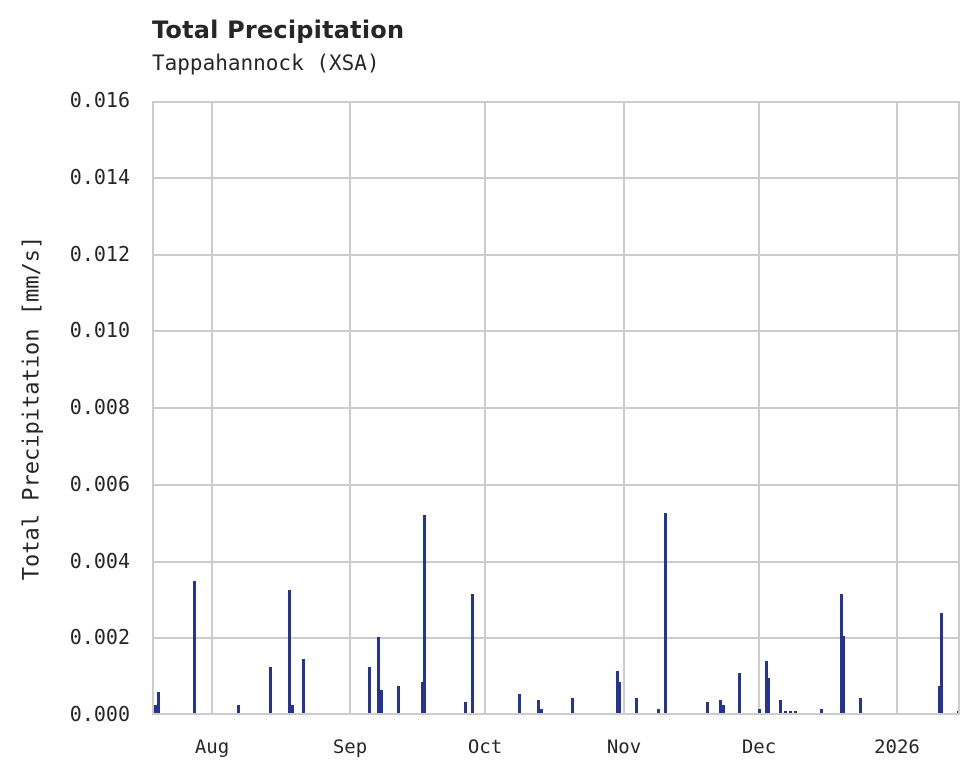 The image size is (980, 780). Describe the element at coordinates (278, 30) in the screenshot. I see `chart-title: Total Precipitation` at that location.